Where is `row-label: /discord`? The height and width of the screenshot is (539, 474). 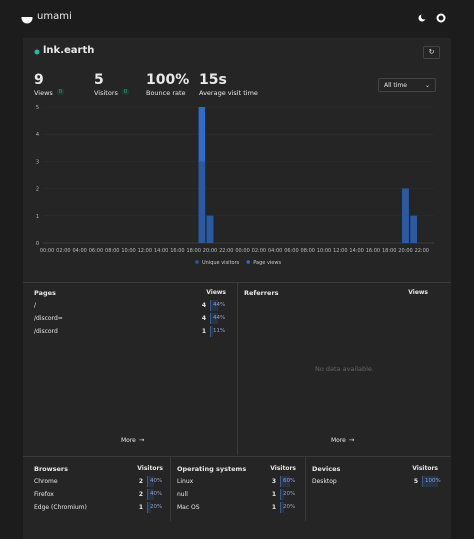
row-label: /discord is located at coordinates (46, 331).